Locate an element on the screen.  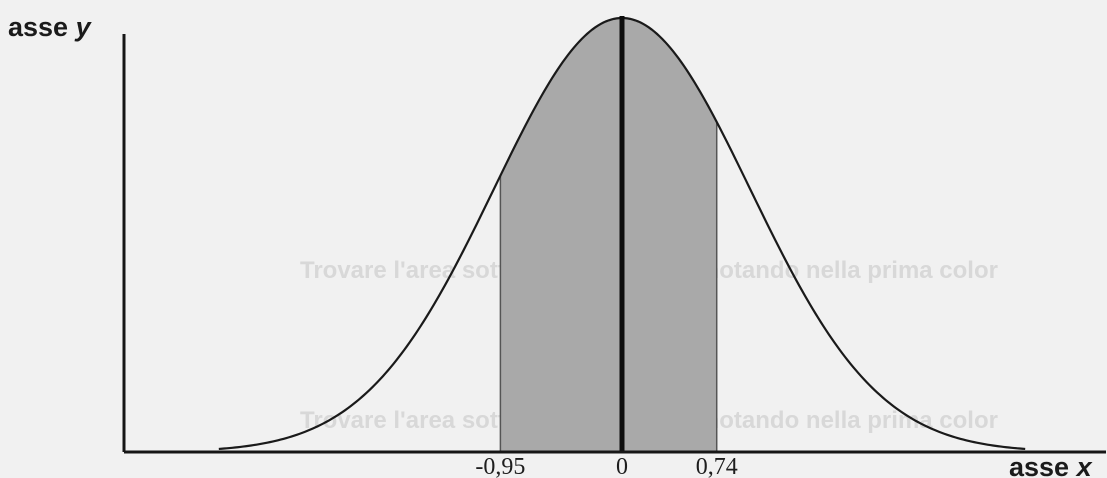
x-tick-label: 0,74 is located at coordinates (717, 466).